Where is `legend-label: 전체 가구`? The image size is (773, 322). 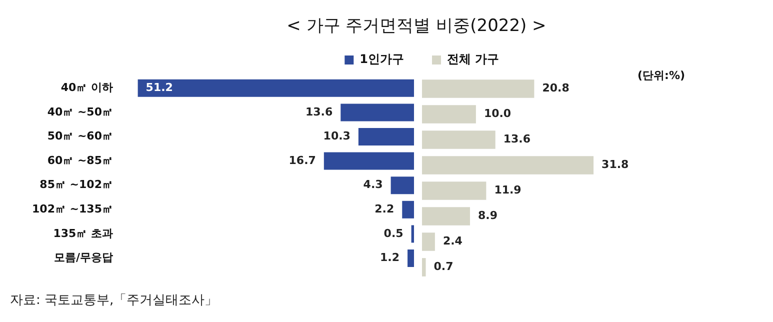
legend-label: 전체 가구 is located at coordinates (473, 59).